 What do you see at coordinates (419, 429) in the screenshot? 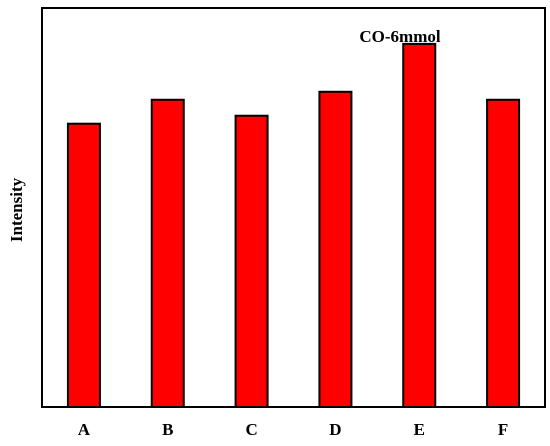
I see `x-tick-label: E` at bounding box center [419, 429].